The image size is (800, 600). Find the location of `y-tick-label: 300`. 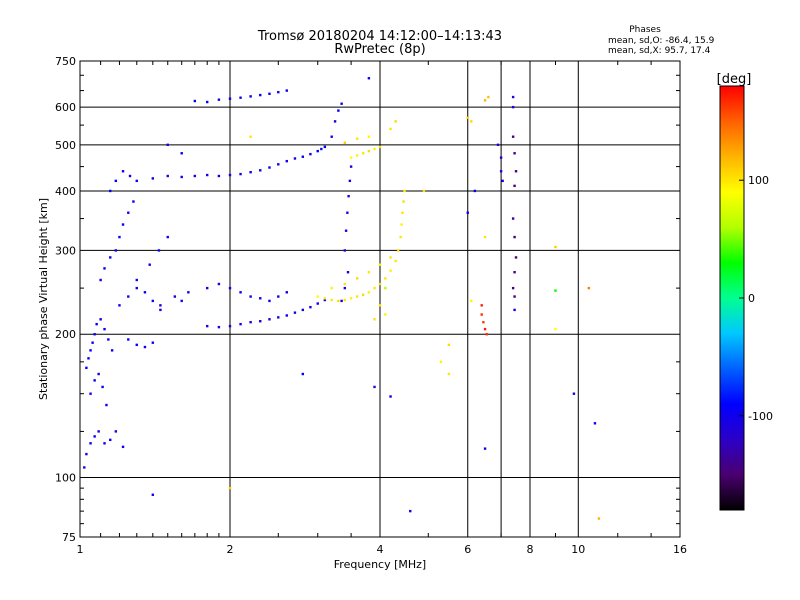

y-tick-label: 300 is located at coordinates (65, 250).